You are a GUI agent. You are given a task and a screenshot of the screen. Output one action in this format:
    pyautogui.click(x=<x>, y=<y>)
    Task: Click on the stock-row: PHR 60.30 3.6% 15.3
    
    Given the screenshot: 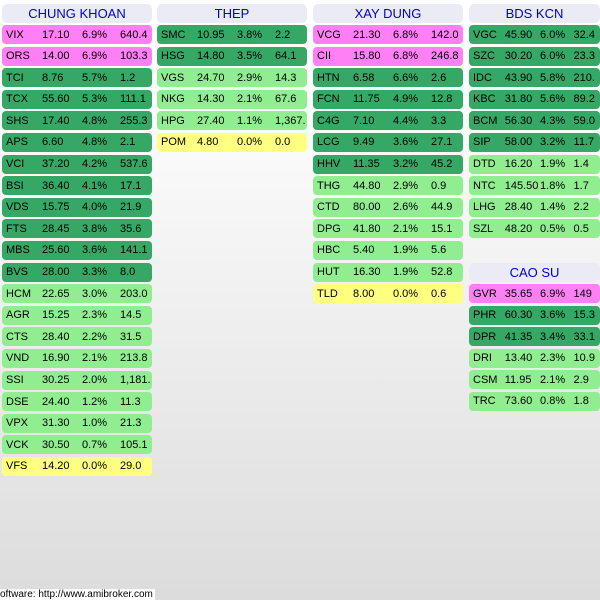 What is the action you would take?
    pyautogui.click(x=534, y=315)
    